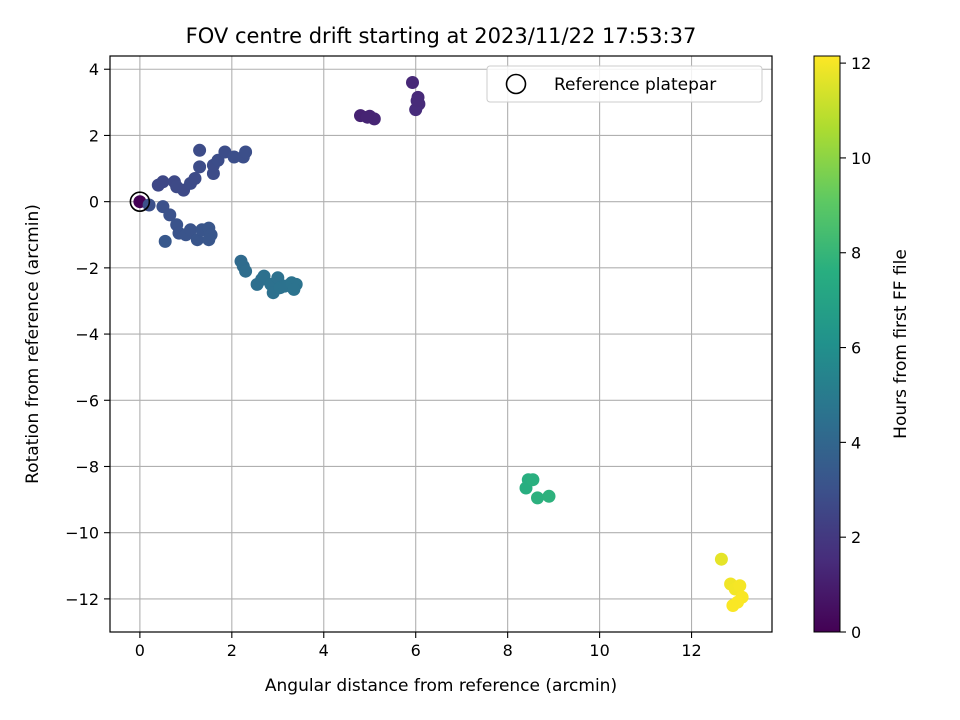  Describe the element at coordinates (94, 69) in the screenshot. I see `y-tick-label: 4` at that location.